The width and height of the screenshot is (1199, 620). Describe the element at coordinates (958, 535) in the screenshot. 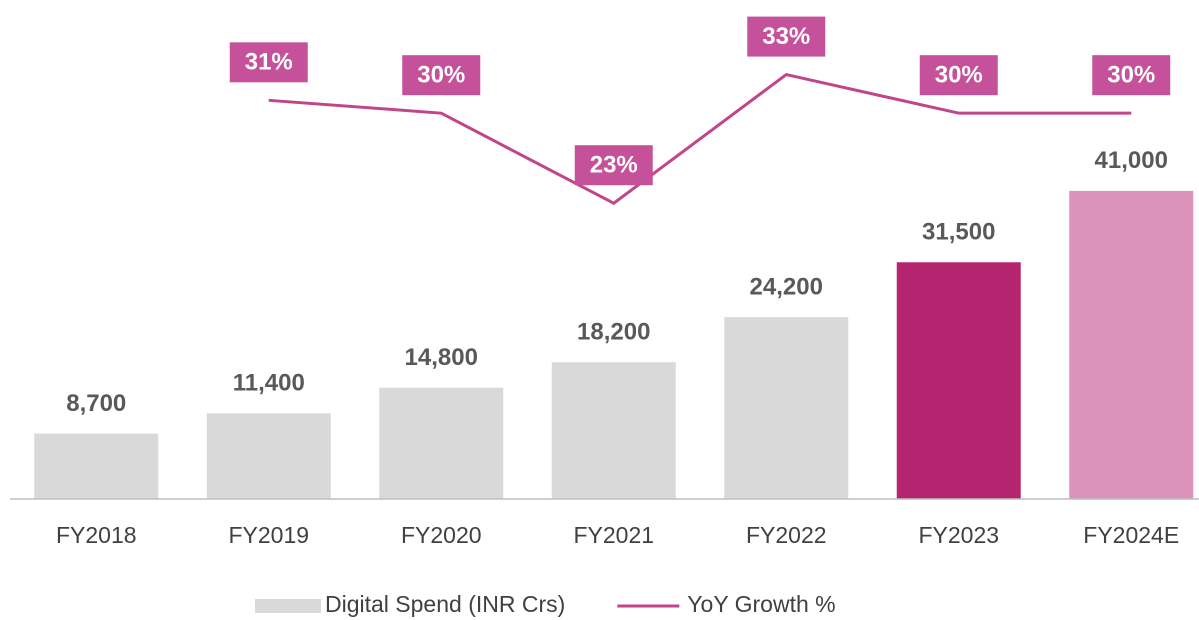

I see `x-tick-label: FY2023` at that location.